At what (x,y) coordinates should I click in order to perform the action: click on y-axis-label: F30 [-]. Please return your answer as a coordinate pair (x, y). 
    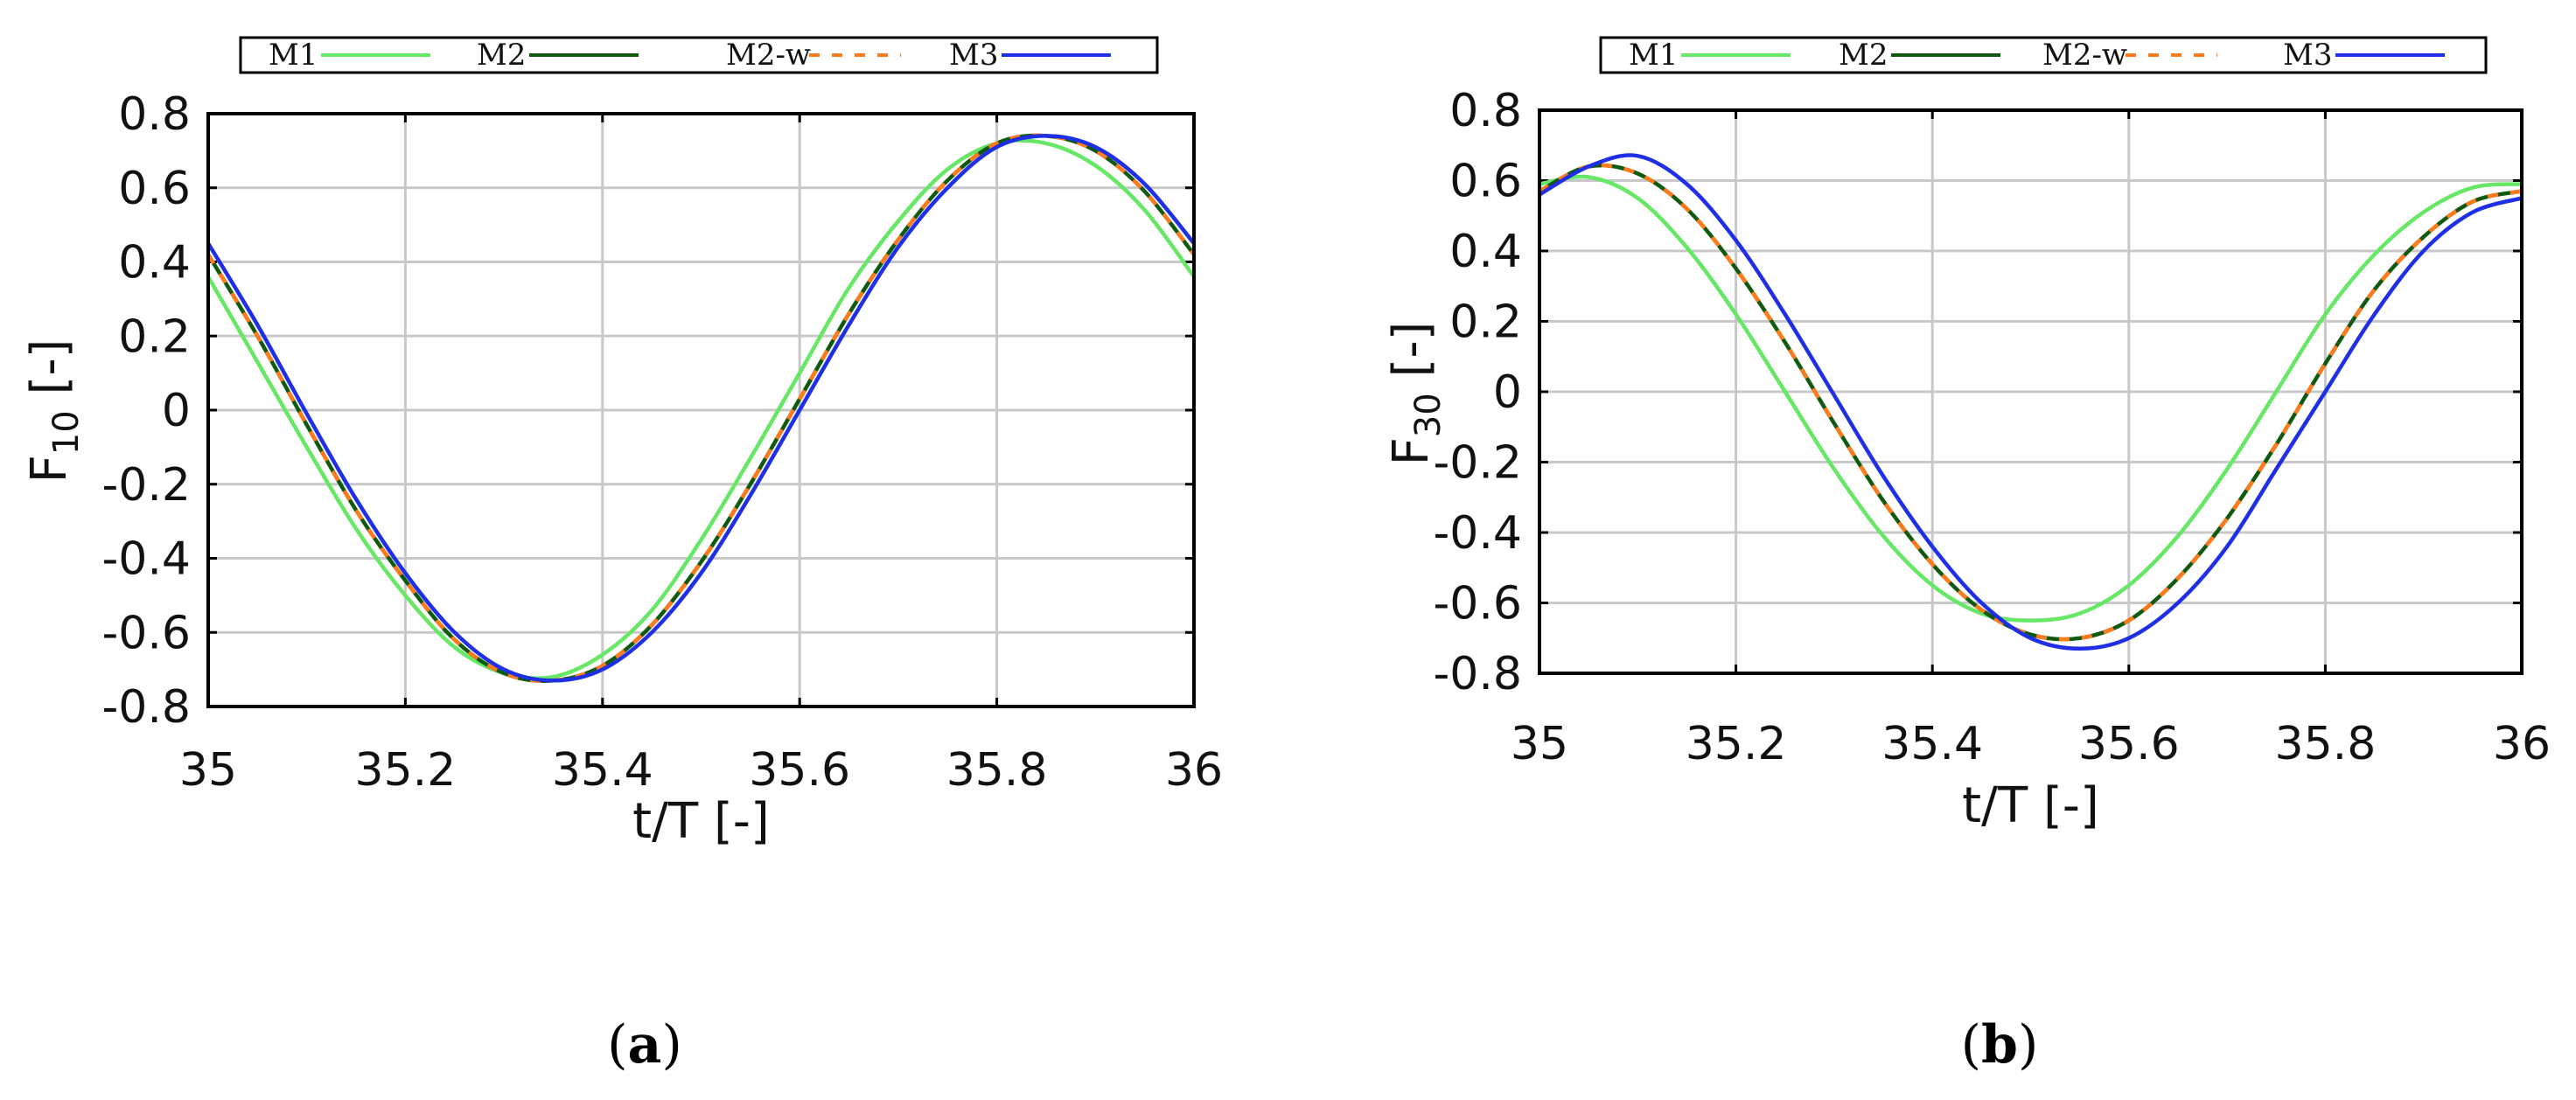
    Looking at the image, I should click on (1416, 394).